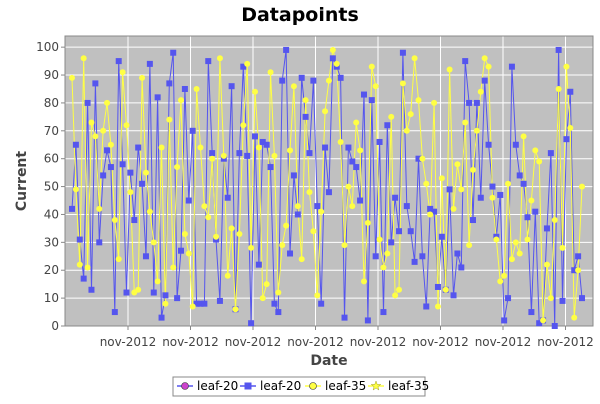 This screenshot has height=404, width=600. Describe the element at coordinates (55, 326) in the screenshot. I see `y-tick-label: 0` at that location.